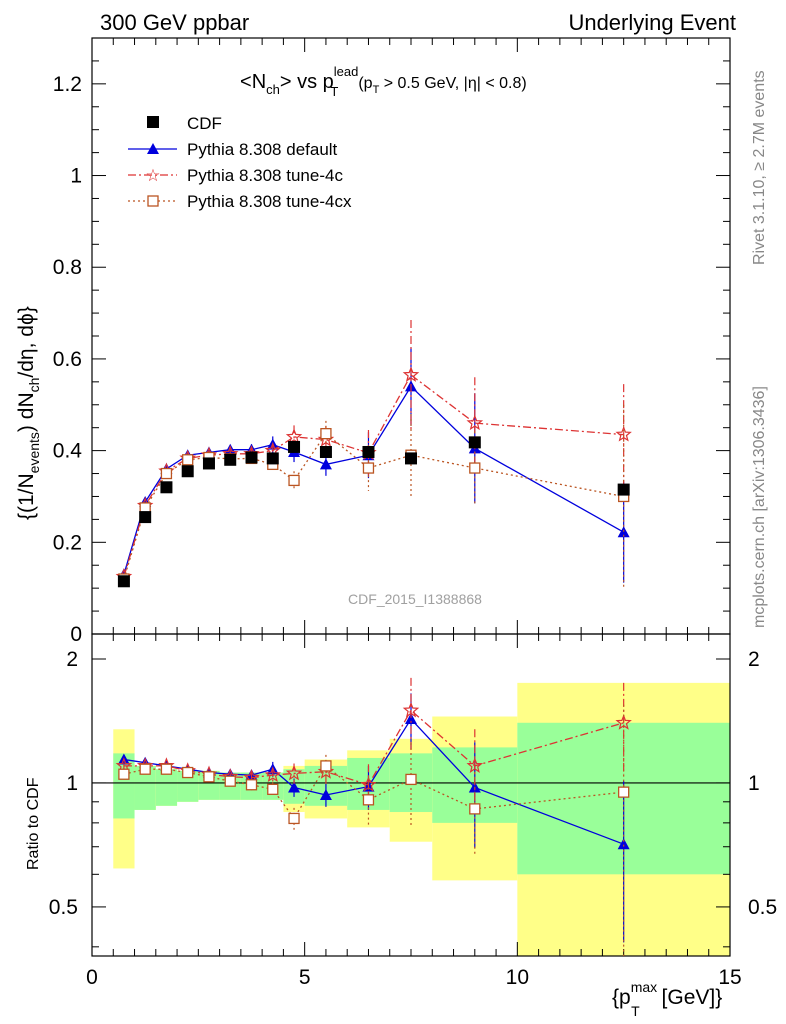  Describe the element at coordinates (373, 506) in the screenshot. I see `series-line-tune4cx` at that location.